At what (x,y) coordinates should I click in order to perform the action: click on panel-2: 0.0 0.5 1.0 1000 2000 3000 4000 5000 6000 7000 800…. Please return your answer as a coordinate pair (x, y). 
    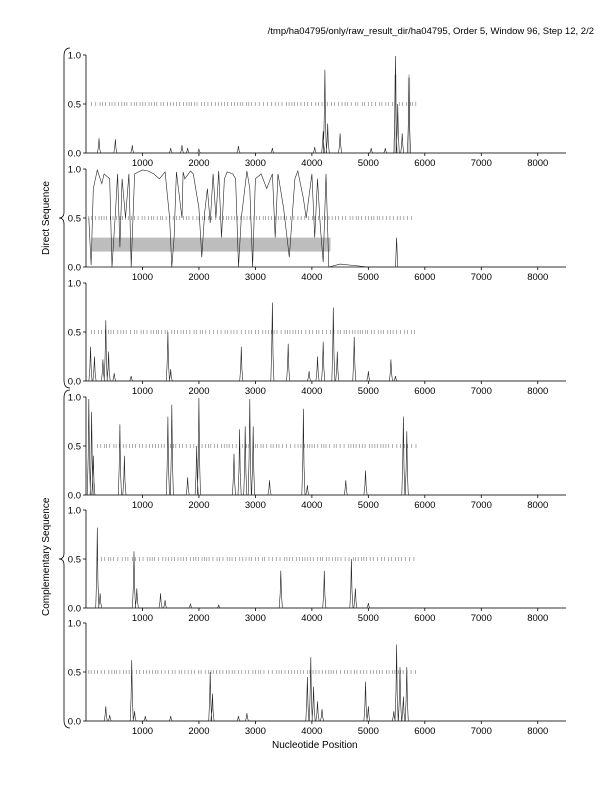
    Looking at the image, I should click on (317, 224).